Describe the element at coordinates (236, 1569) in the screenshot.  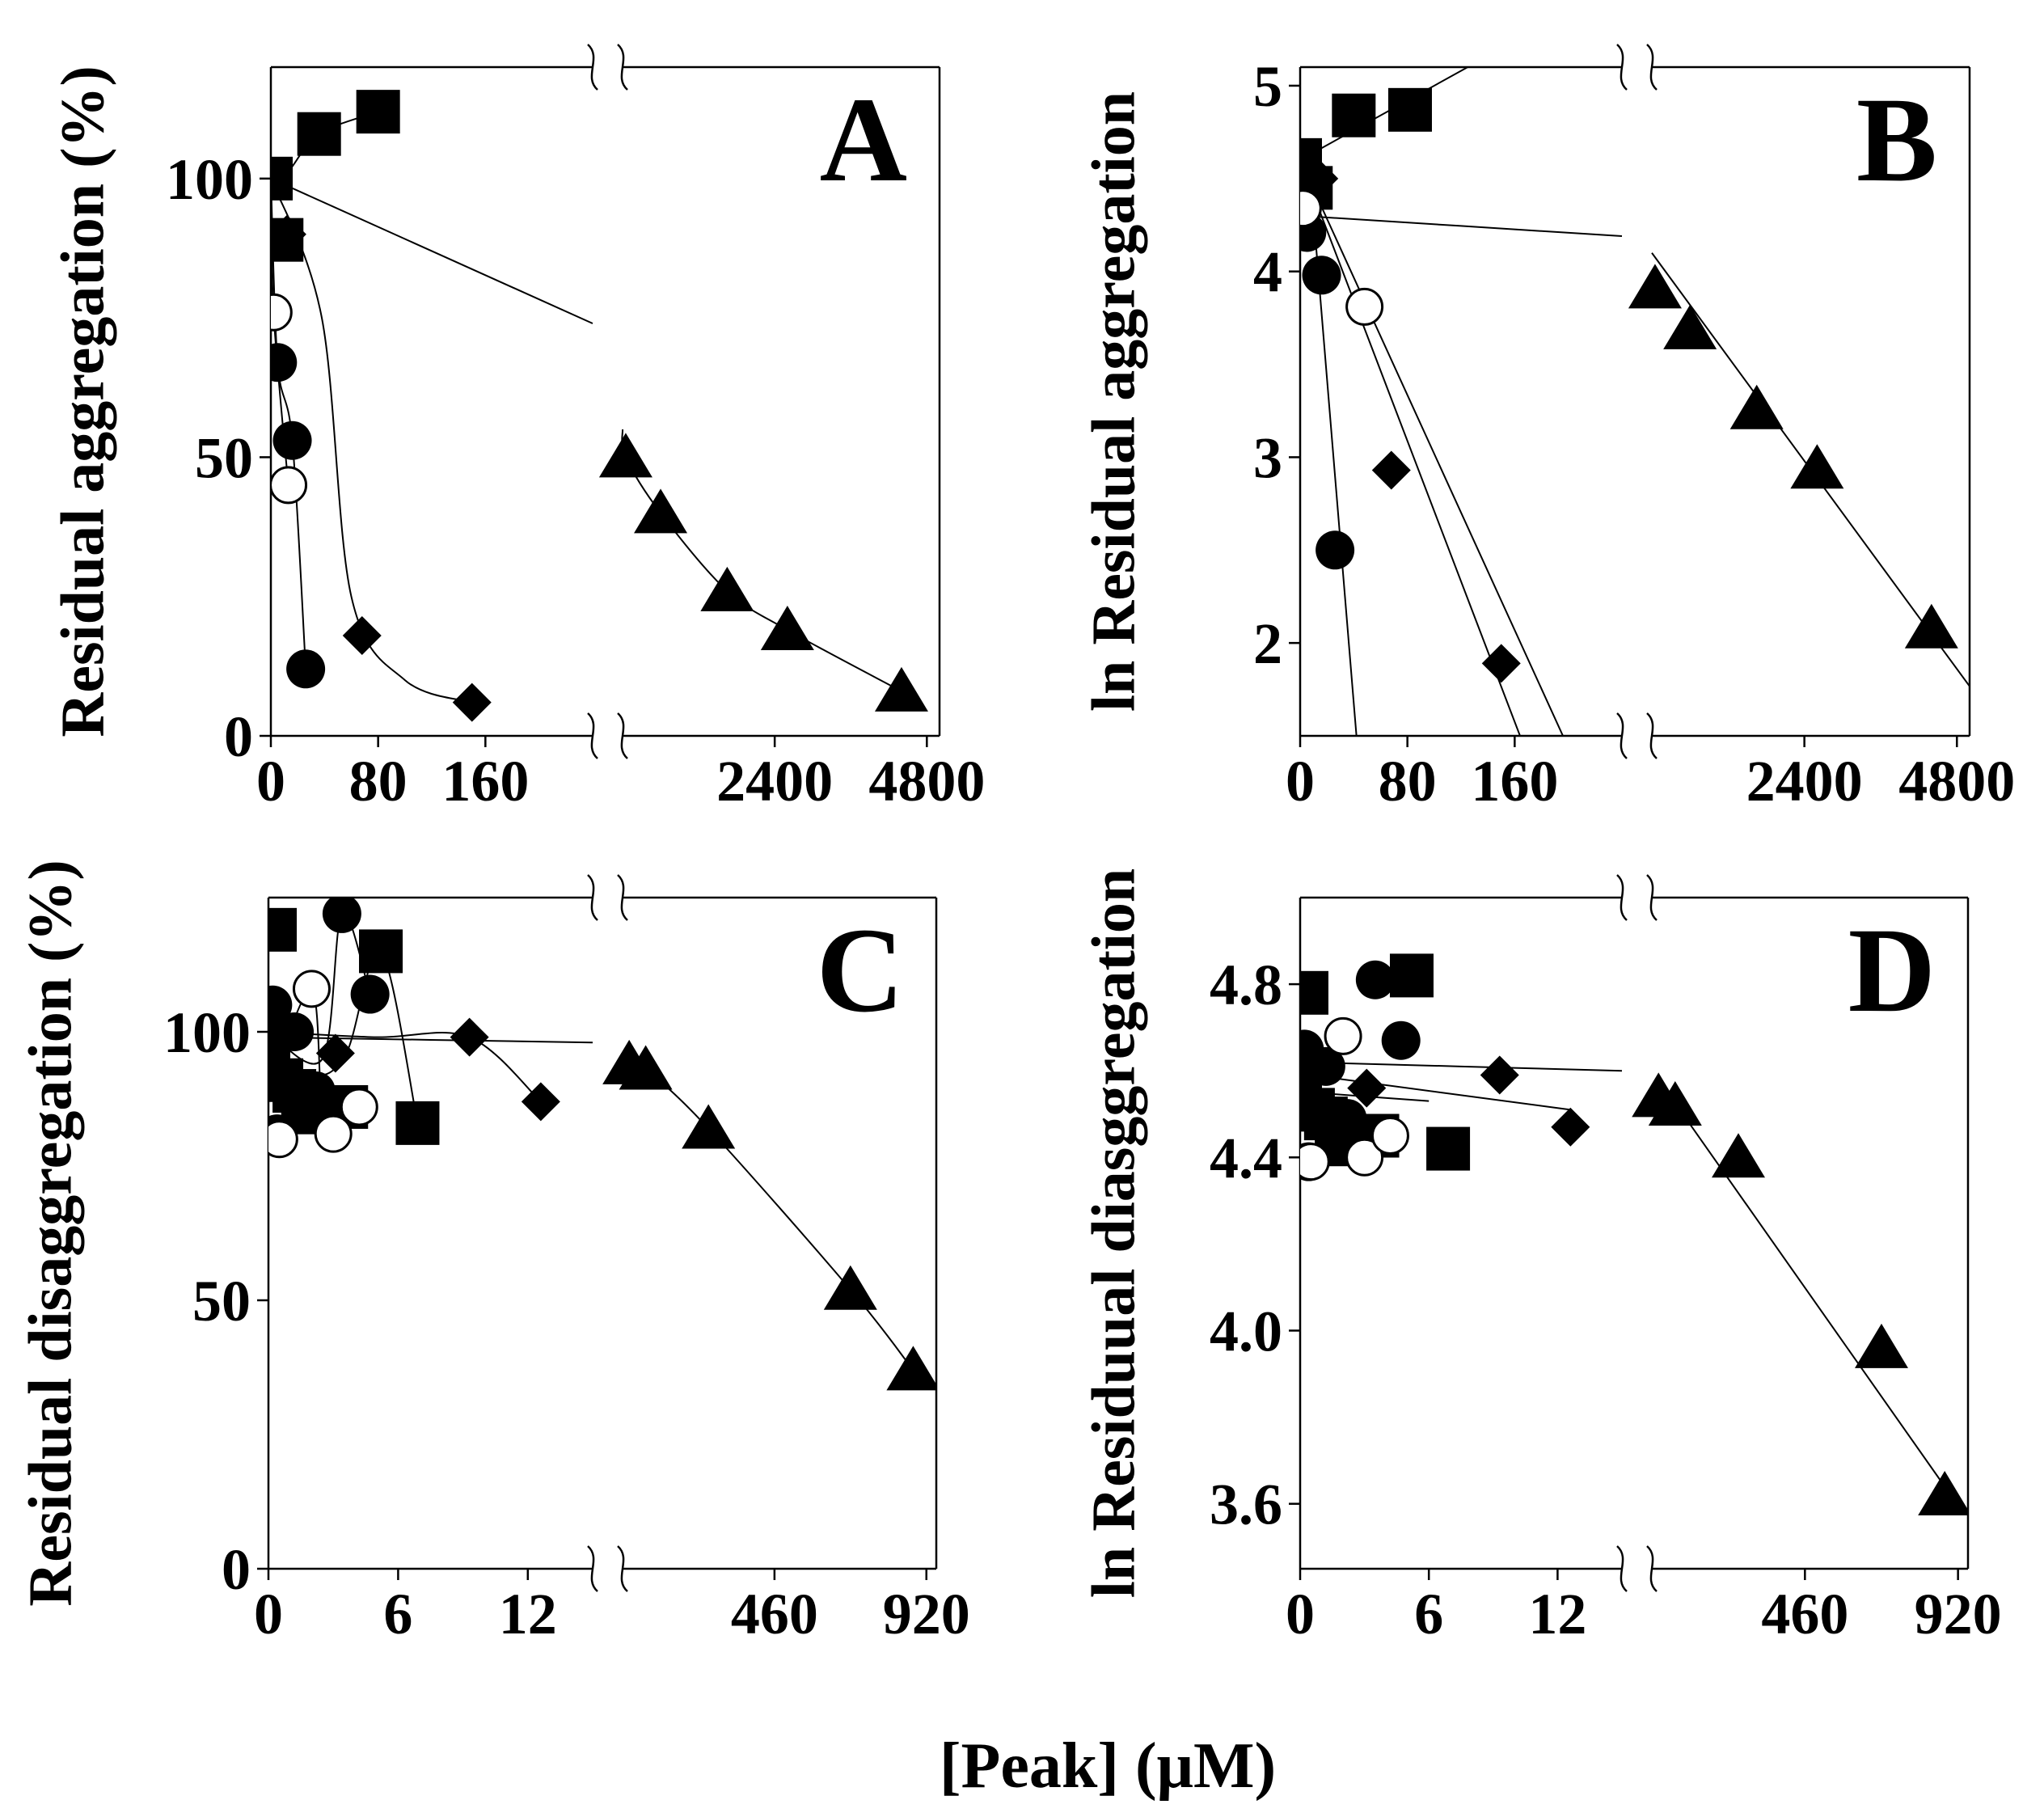
I see `y-tick-label: 0` at that location.